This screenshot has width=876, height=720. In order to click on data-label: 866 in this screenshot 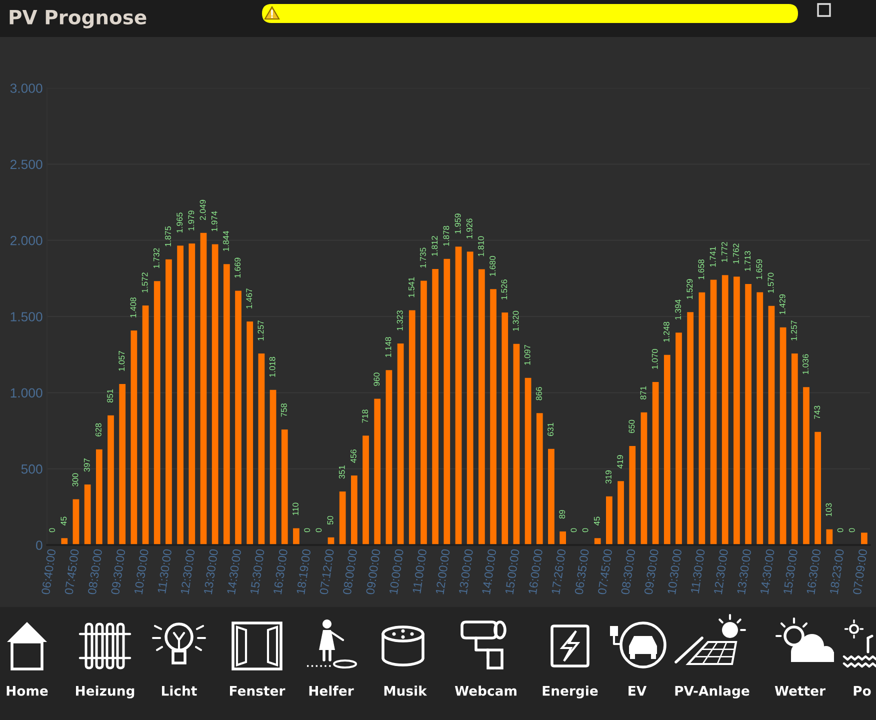, I will do `click(539, 393)`.